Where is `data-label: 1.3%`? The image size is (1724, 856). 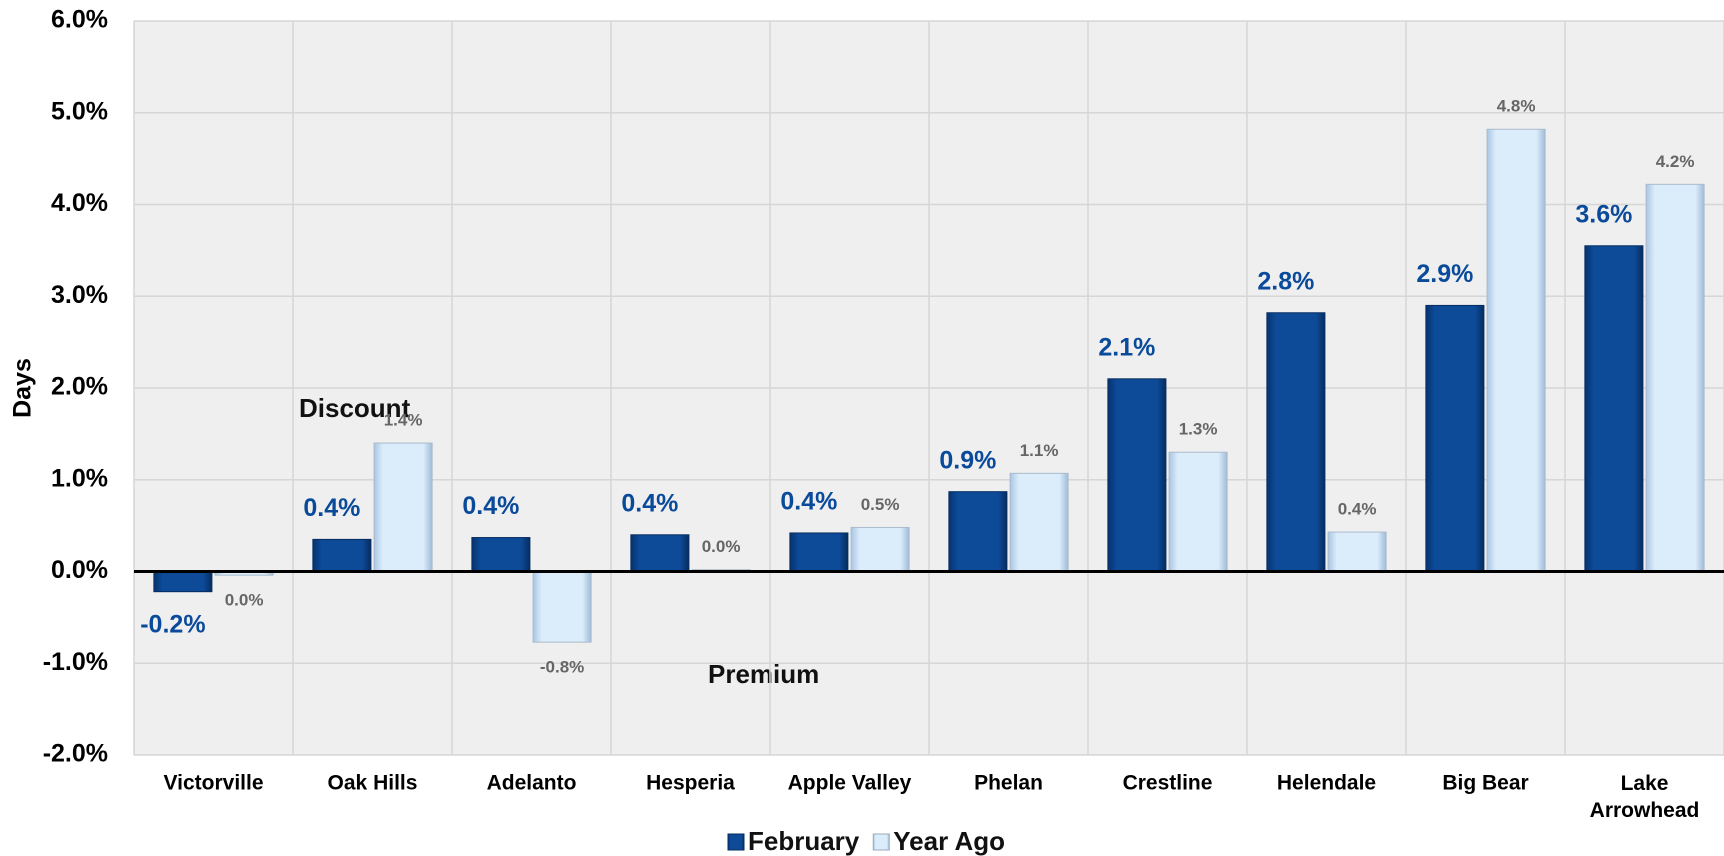
data-label: 1.3% is located at coordinates (1198, 429).